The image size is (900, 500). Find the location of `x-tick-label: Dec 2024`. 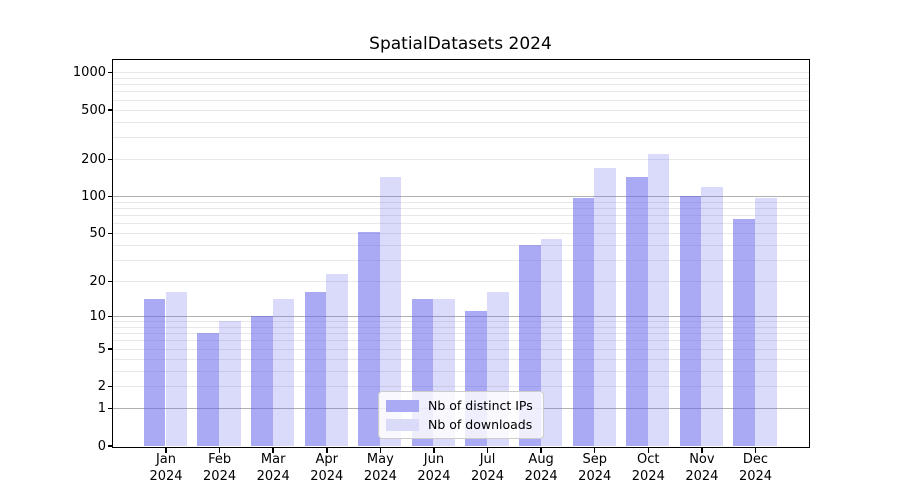

x-tick-label: Dec 2024 is located at coordinates (755, 468).